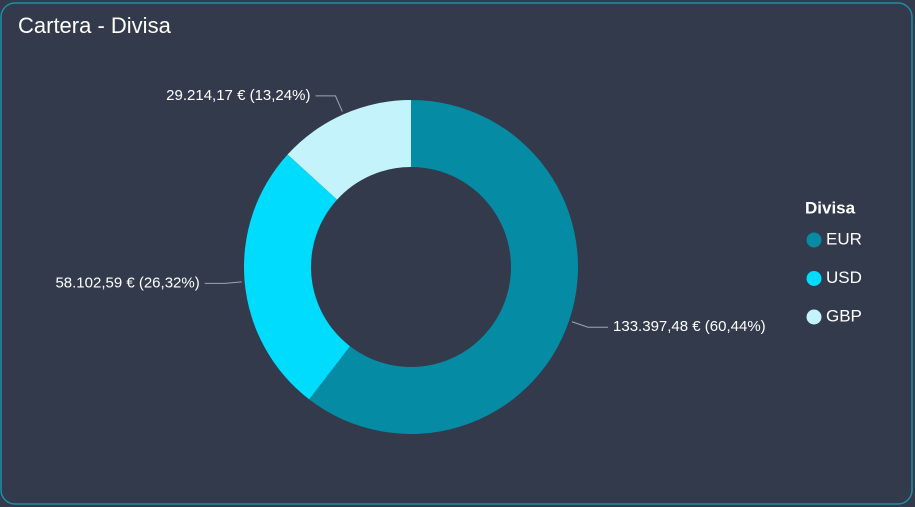 The image size is (915, 507). What do you see at coordinates (689, 326) in the screenshot?
I see `data-label: 133.397,48 € (60,44%)` at bounding box center [689, 326].